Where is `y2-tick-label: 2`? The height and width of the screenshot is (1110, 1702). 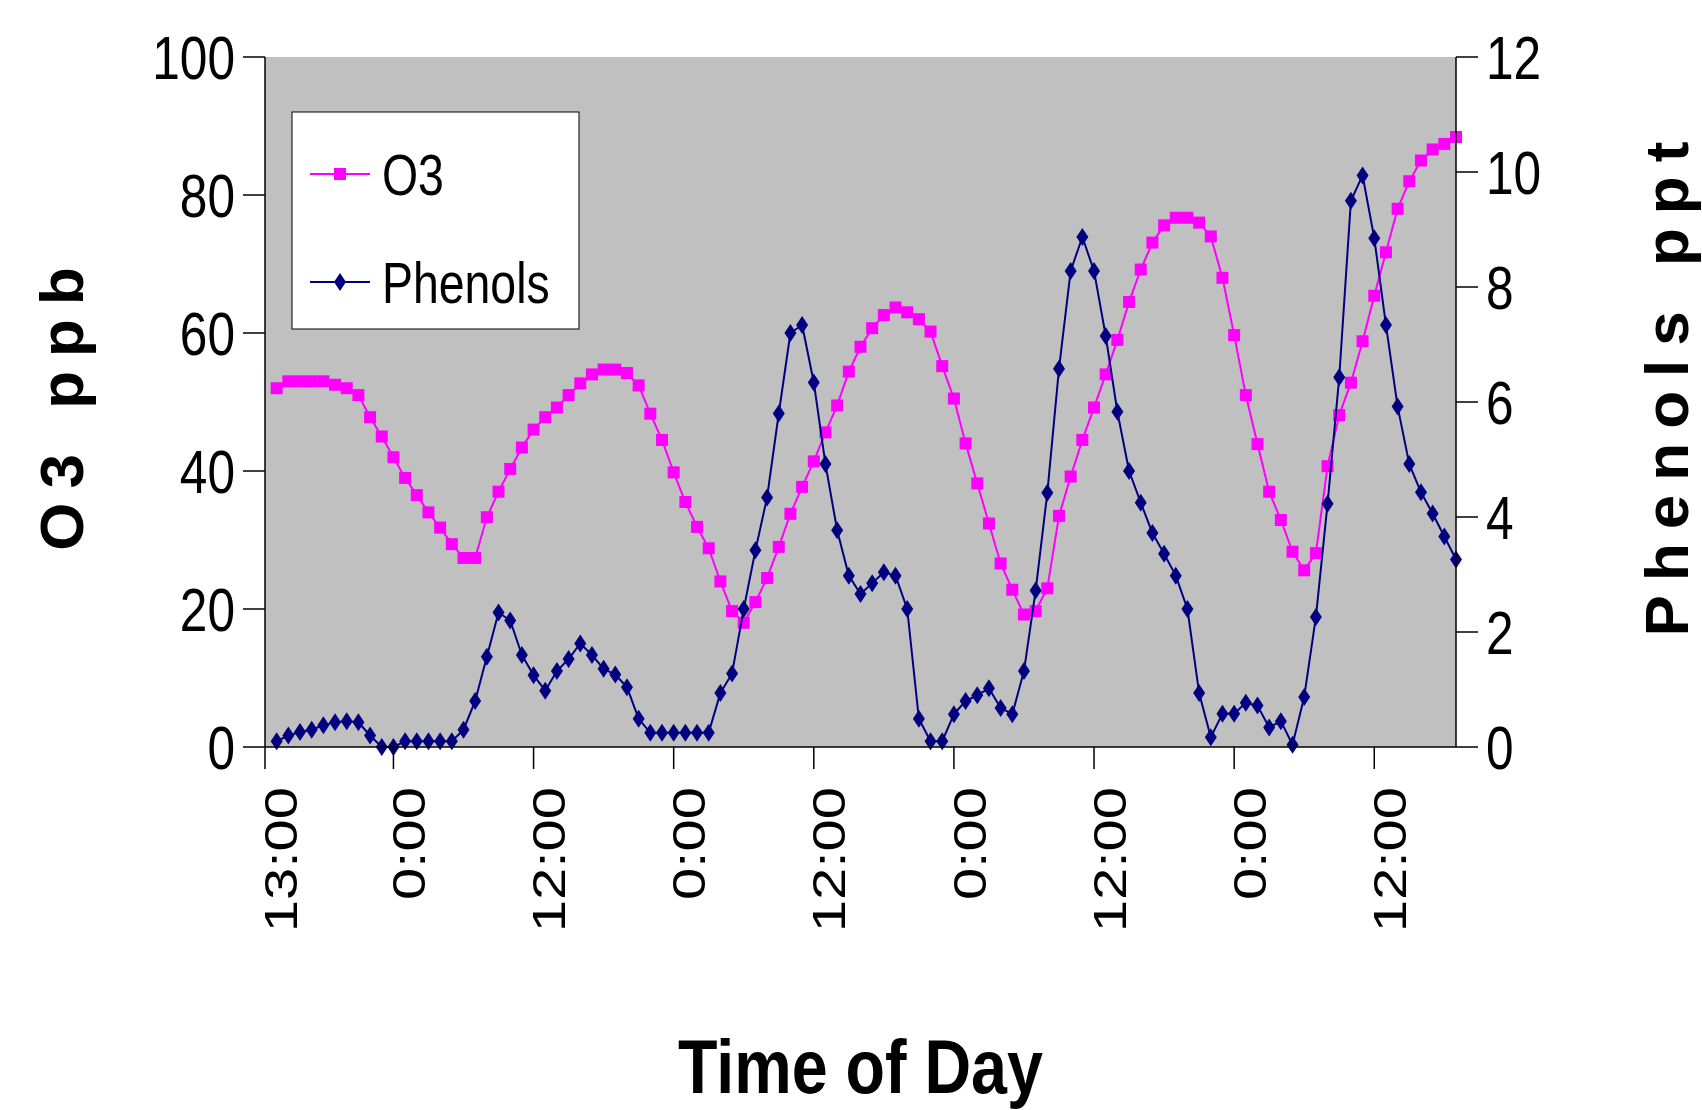
y2-tick-label: 2 is located at coordinates (1500, 633).